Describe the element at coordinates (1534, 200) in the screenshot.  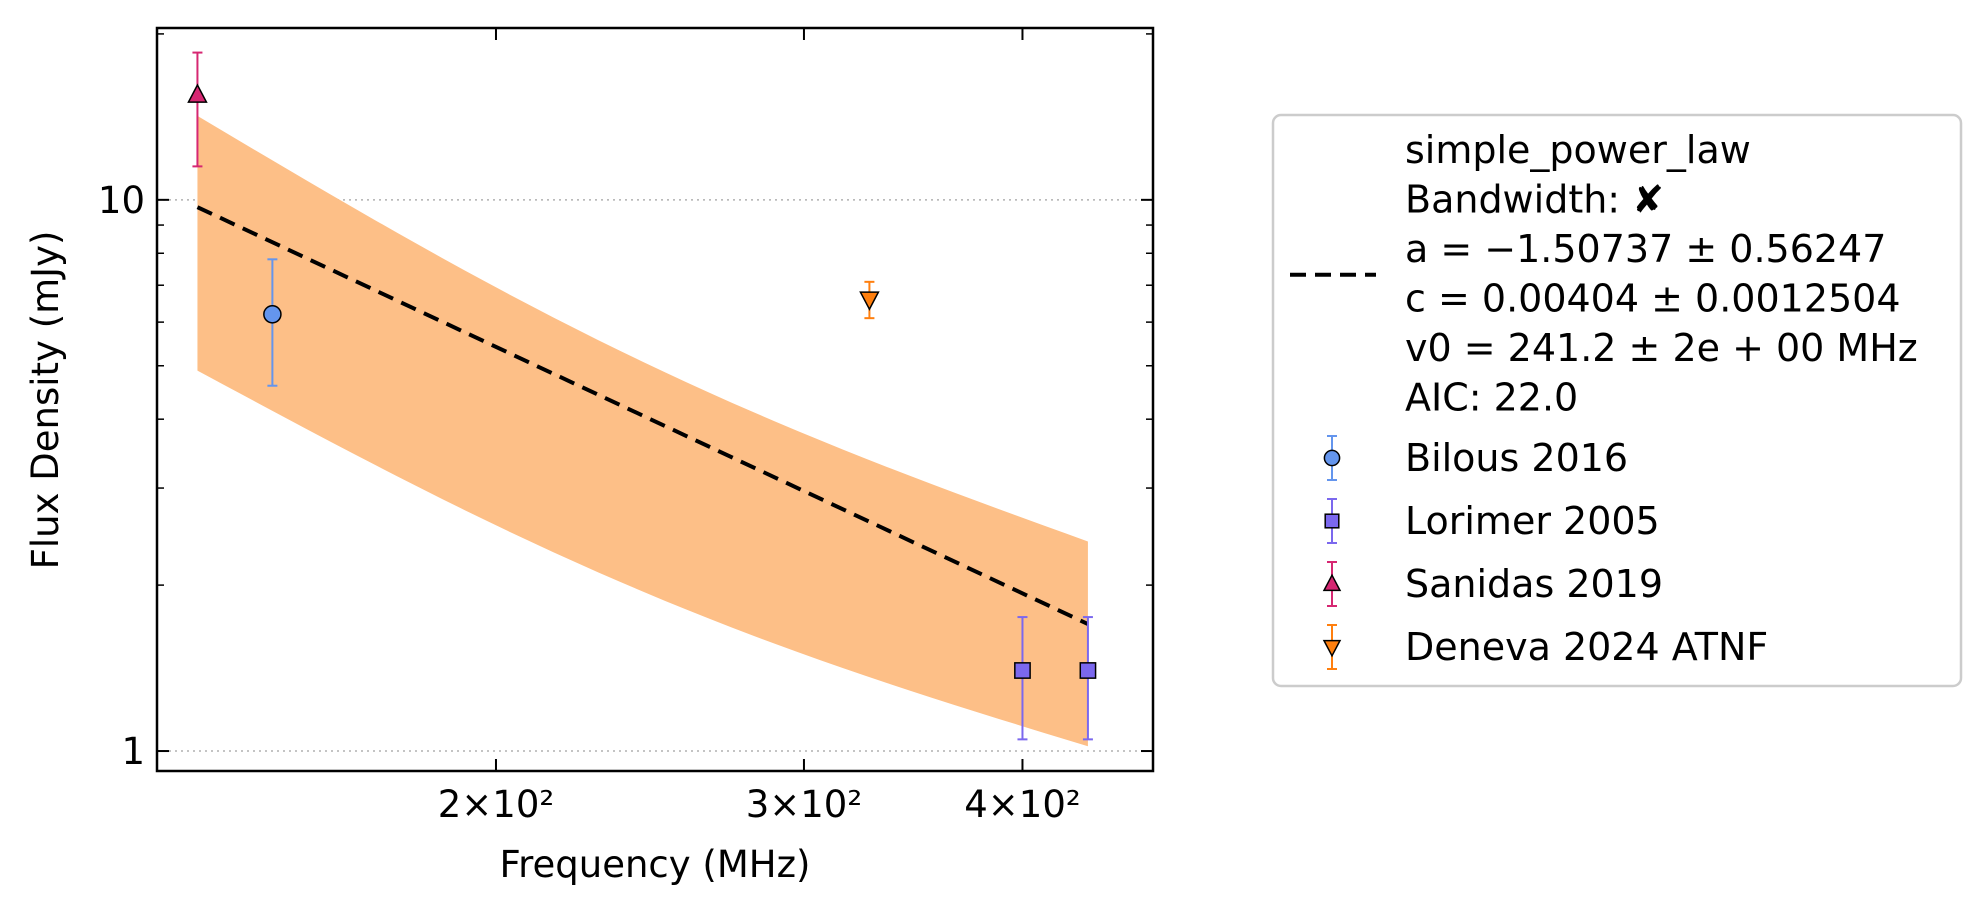
I see `legend-fit-line-1: Bandwidth: ✘` at that location.